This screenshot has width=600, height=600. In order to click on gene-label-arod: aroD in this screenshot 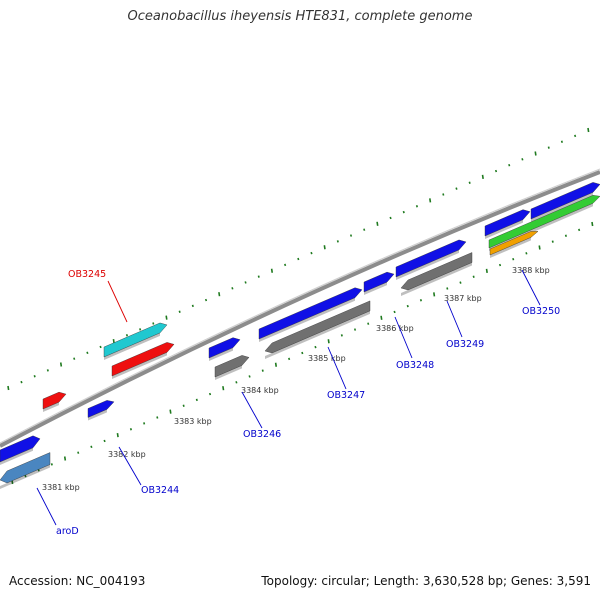, I will do `click(67, 531)`.